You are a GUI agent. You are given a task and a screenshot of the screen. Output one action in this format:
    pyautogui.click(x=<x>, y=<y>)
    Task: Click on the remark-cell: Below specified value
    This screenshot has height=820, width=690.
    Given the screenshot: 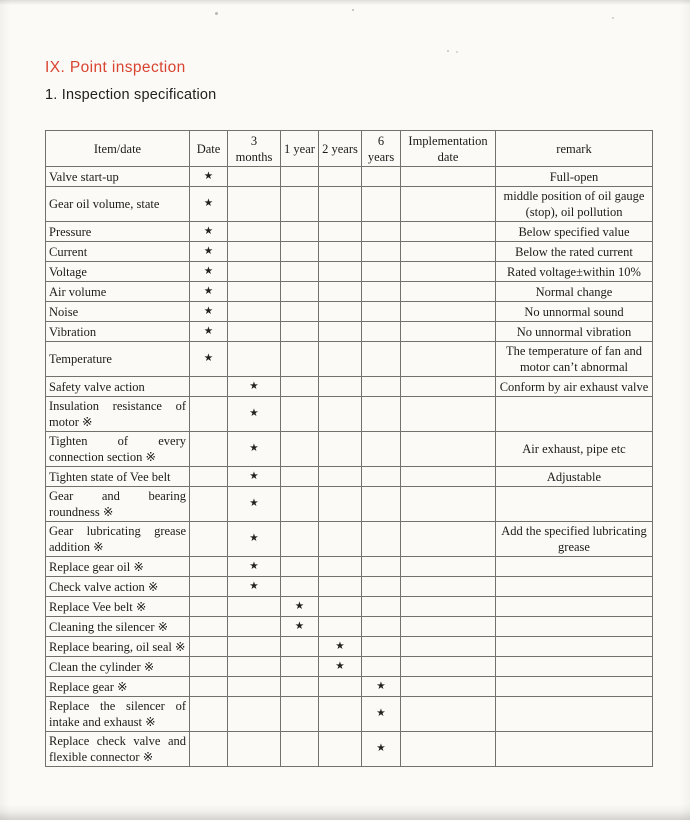 What is the action you would take?
    pyautogui.click(x=574, y=231)
    